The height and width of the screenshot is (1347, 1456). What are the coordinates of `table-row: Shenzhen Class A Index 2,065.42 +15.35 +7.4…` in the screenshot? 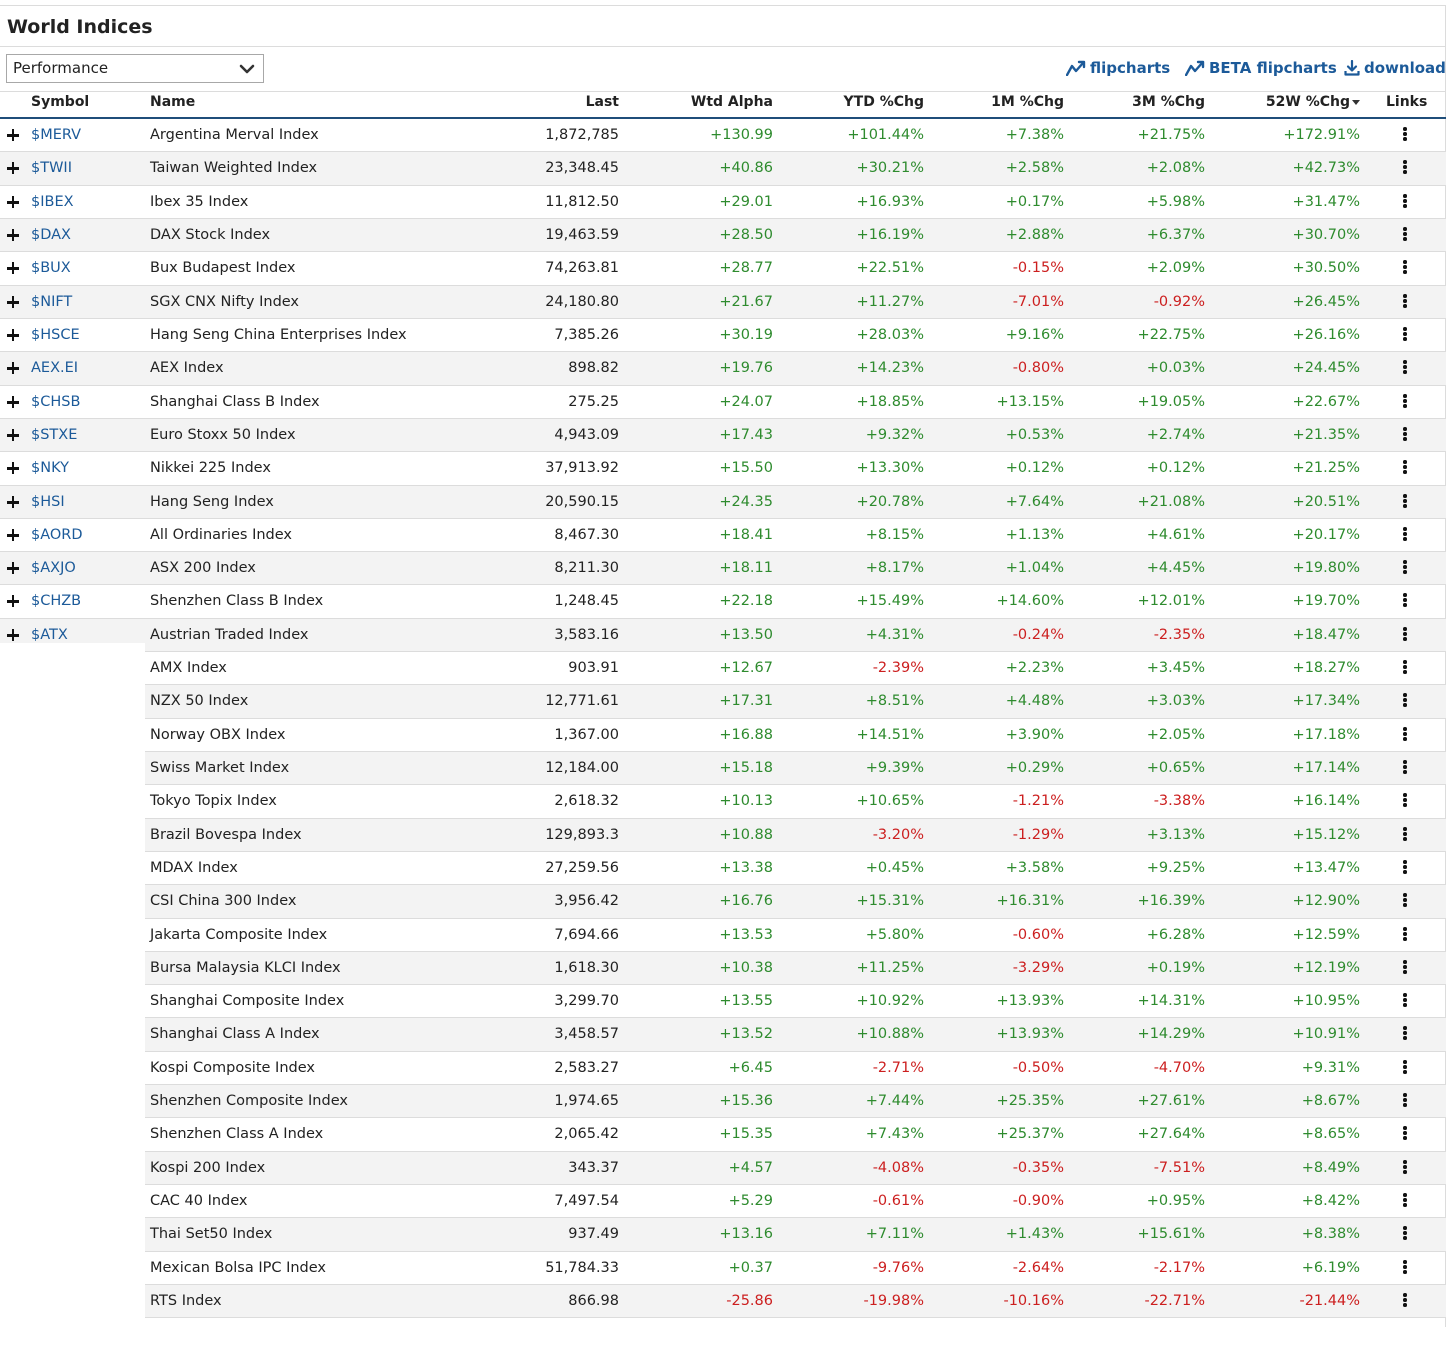 It's located at (723, 1135).